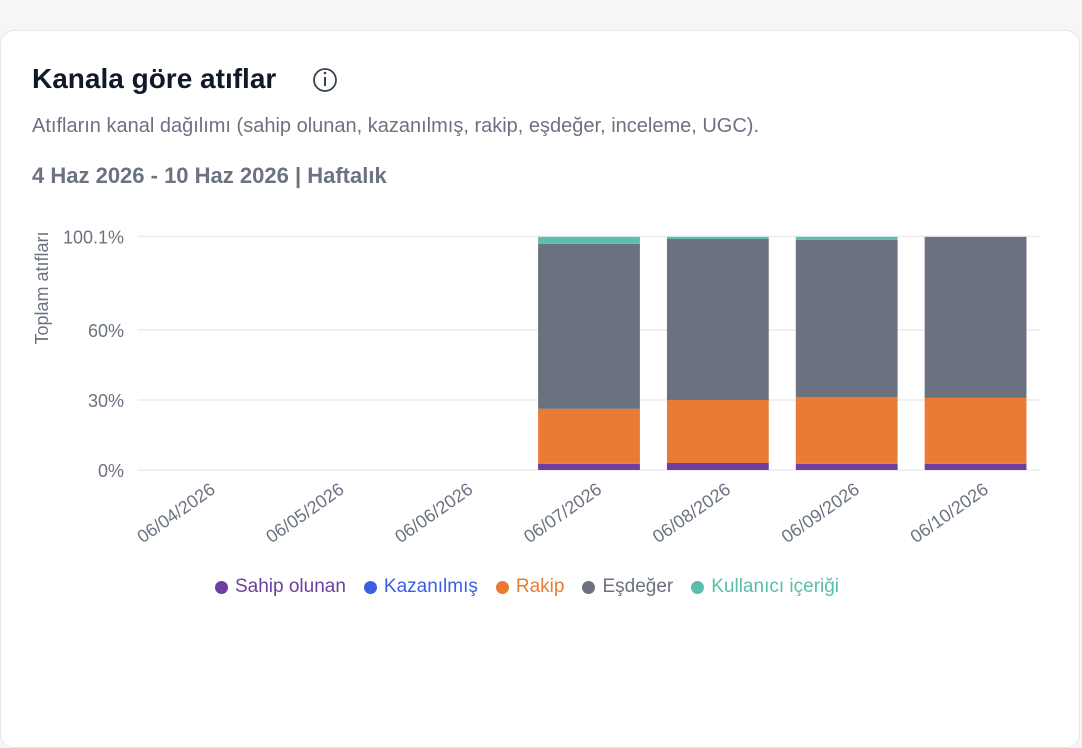 The height and width of the screenshot is (748, 1082). I want to click on legend-item: Sahip olunan, so click(280, 587).